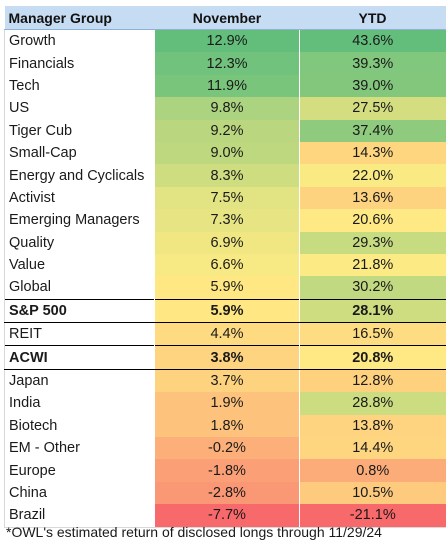  What do you see at coordinates (79, 403) in the screenshot?
I see `manager-group-cell: India` at bounding box center [79, 403].